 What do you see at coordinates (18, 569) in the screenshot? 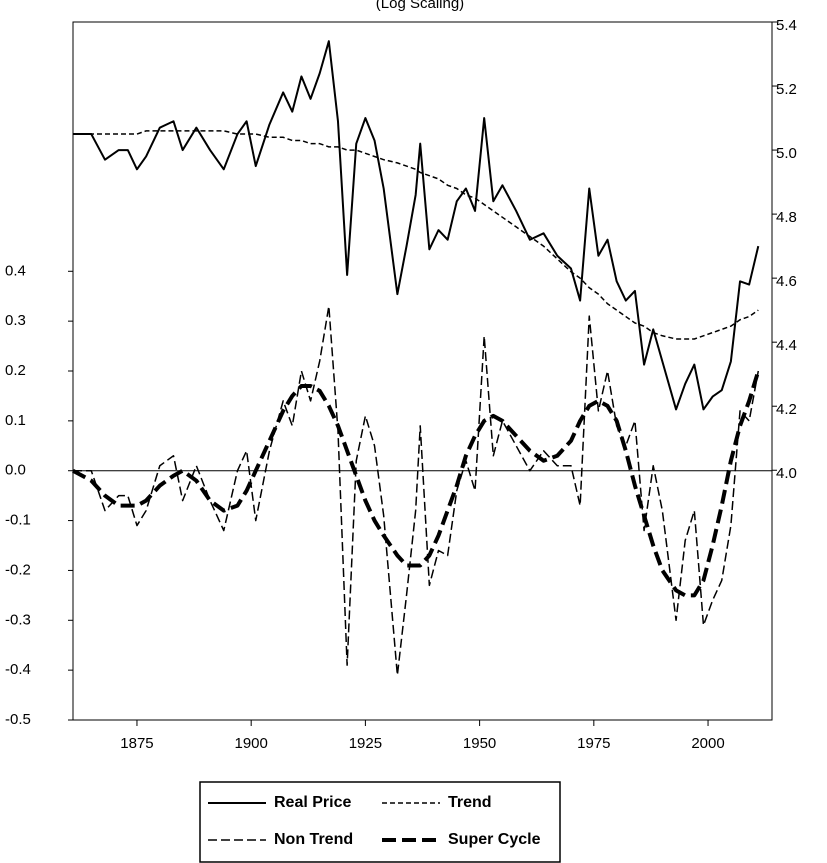
I see `y-tick-label: -0.2` at bounding box center [18, 569].